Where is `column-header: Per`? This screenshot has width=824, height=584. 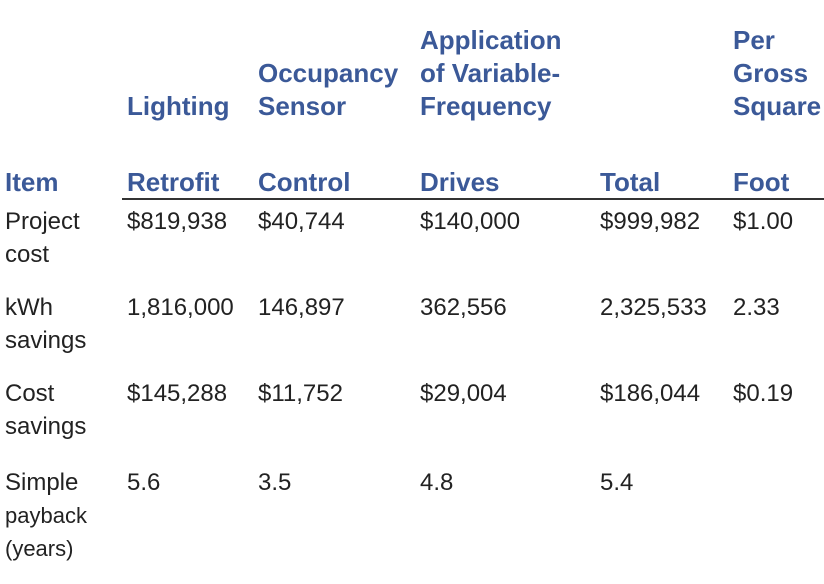 column-header: Per is located at coordinates (754, 40).